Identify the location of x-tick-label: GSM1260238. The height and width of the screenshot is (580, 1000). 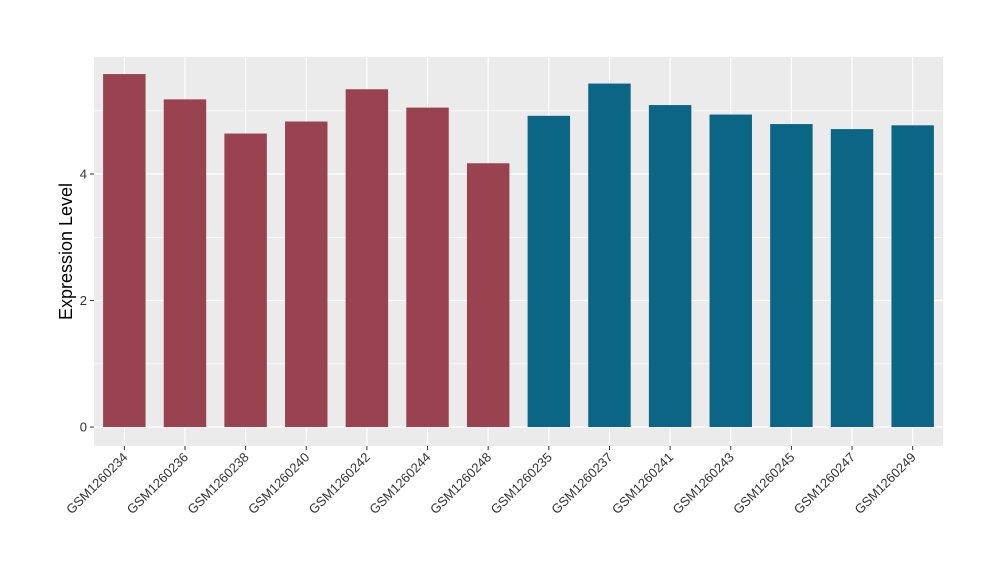
(217, 483).